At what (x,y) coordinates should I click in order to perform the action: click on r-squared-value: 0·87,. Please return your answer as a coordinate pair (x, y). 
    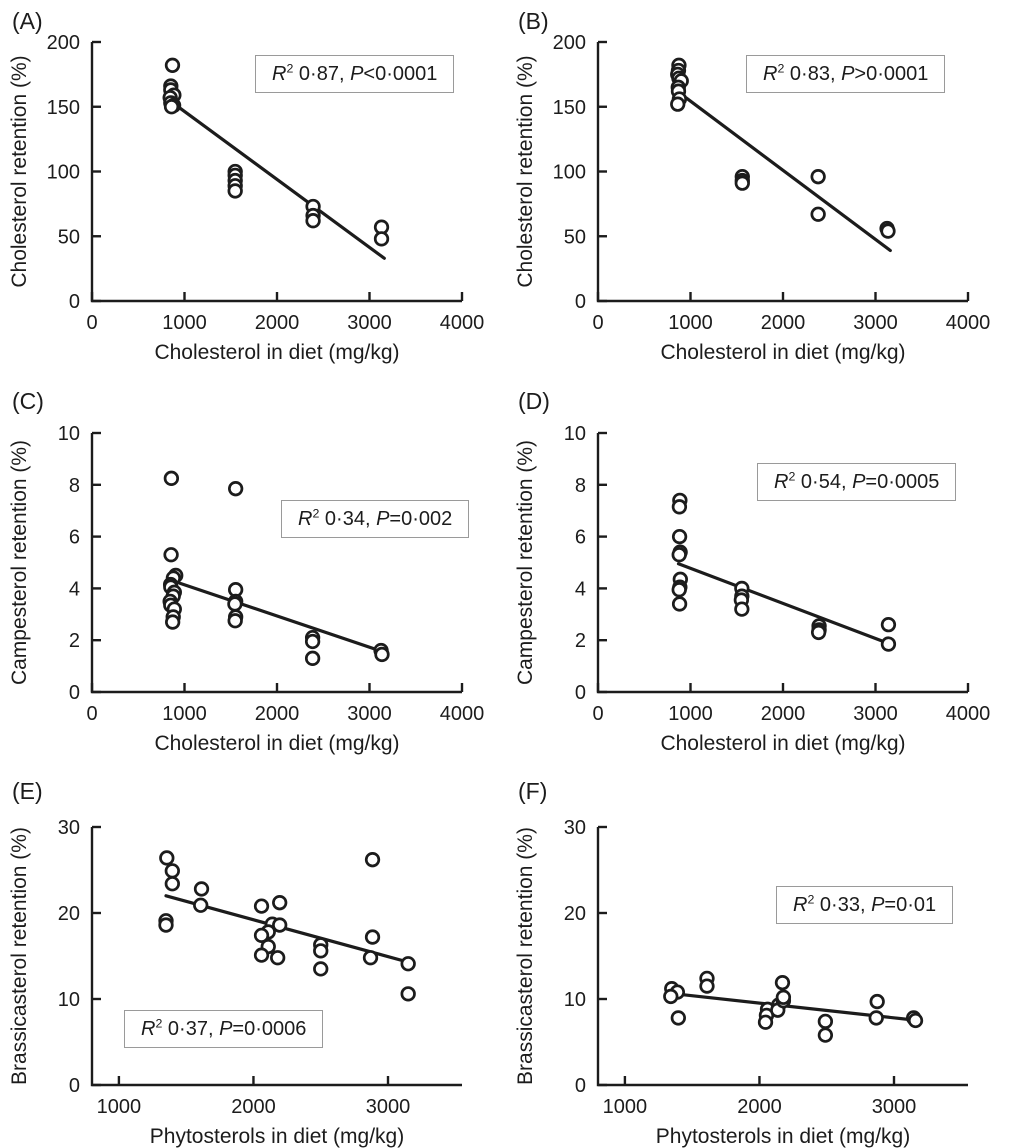
    Looking at the image, I should click on (322, 74).